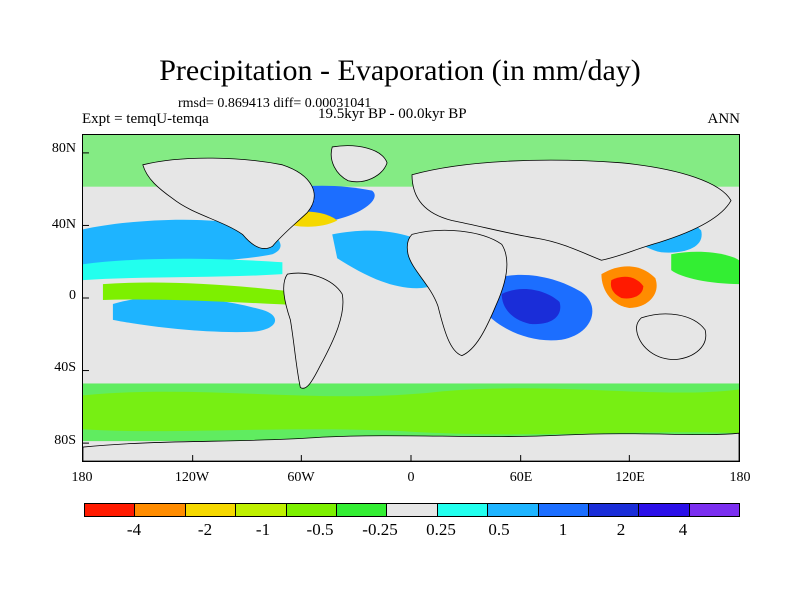 This screenshot has height=600, width=800. What do you see at coordinates (207, 294) in the screenshot?
I see `field-south-pacific-green` at bounding box center [207, 294].